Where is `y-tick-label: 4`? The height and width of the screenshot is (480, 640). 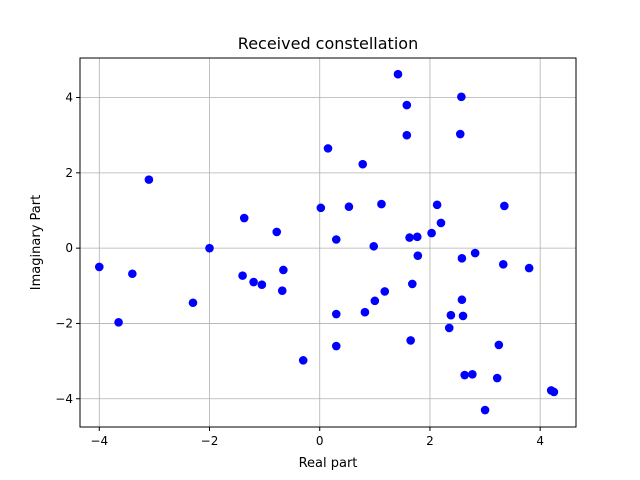 y-tick-label: 4 is located at coordinates (69, 98).